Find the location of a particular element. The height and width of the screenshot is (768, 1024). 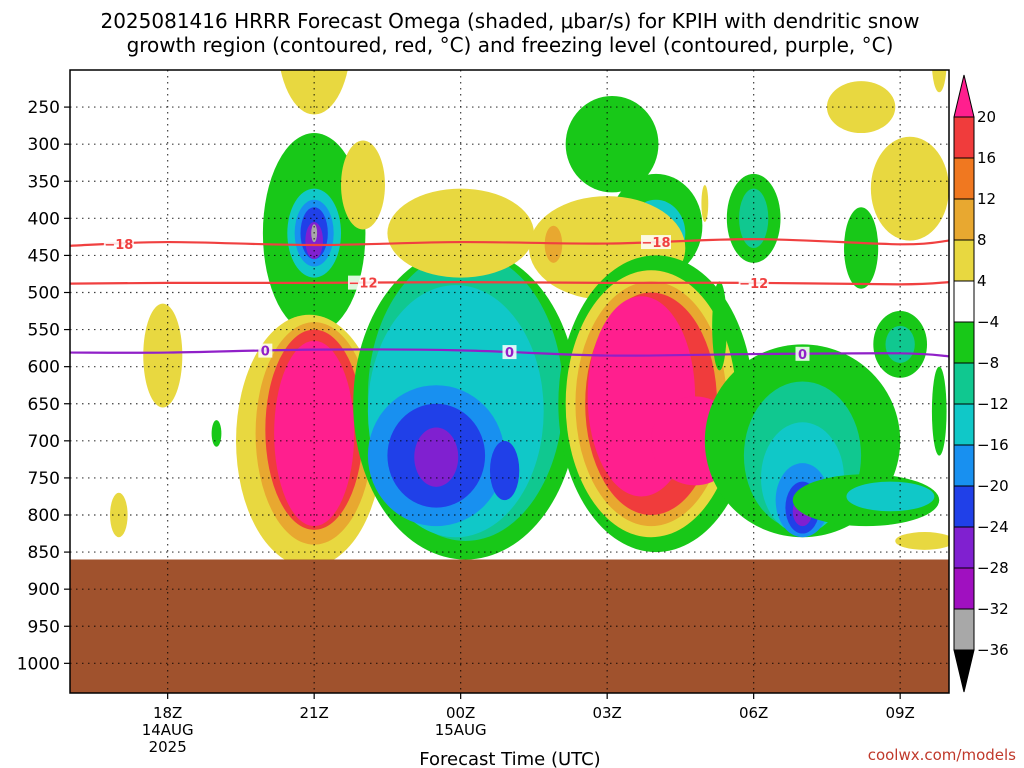

credit-text: coolwx.com/models is located at coordinates (942, 755).